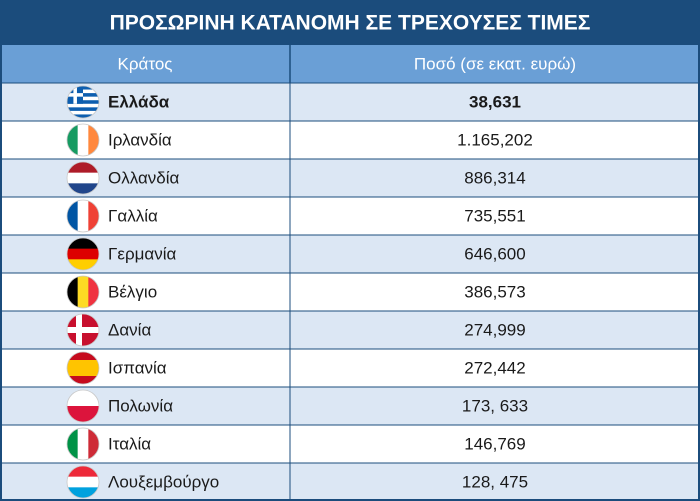  What do you see at coordinates (129, 330) in the screenshot?
I see `country-name: Δανία` at bounding box center [129, 330].